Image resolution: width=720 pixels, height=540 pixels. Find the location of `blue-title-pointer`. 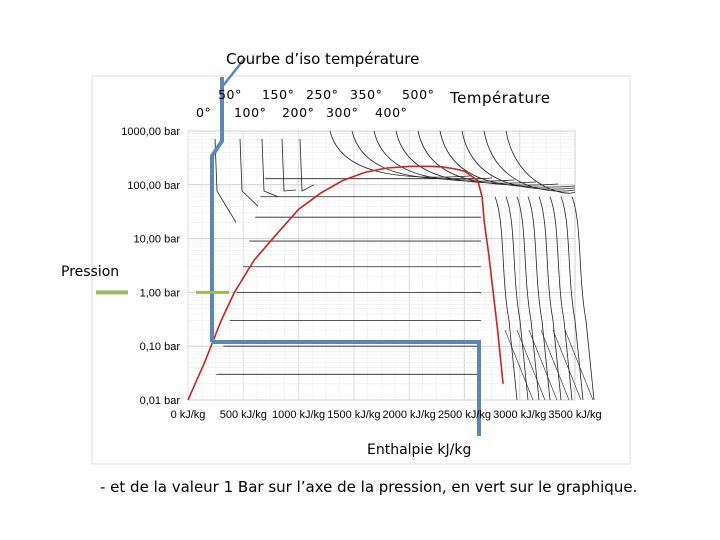

blue-title-pointer is located at coordinates (233, 72).